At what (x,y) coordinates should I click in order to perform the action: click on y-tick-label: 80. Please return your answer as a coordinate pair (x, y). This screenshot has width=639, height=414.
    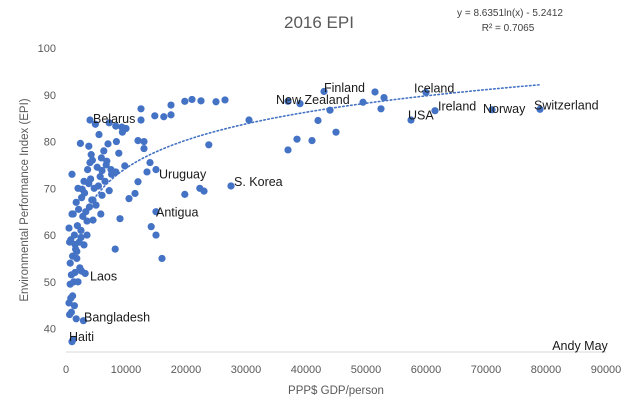
    Looking at the image, I should click on (50, 143).